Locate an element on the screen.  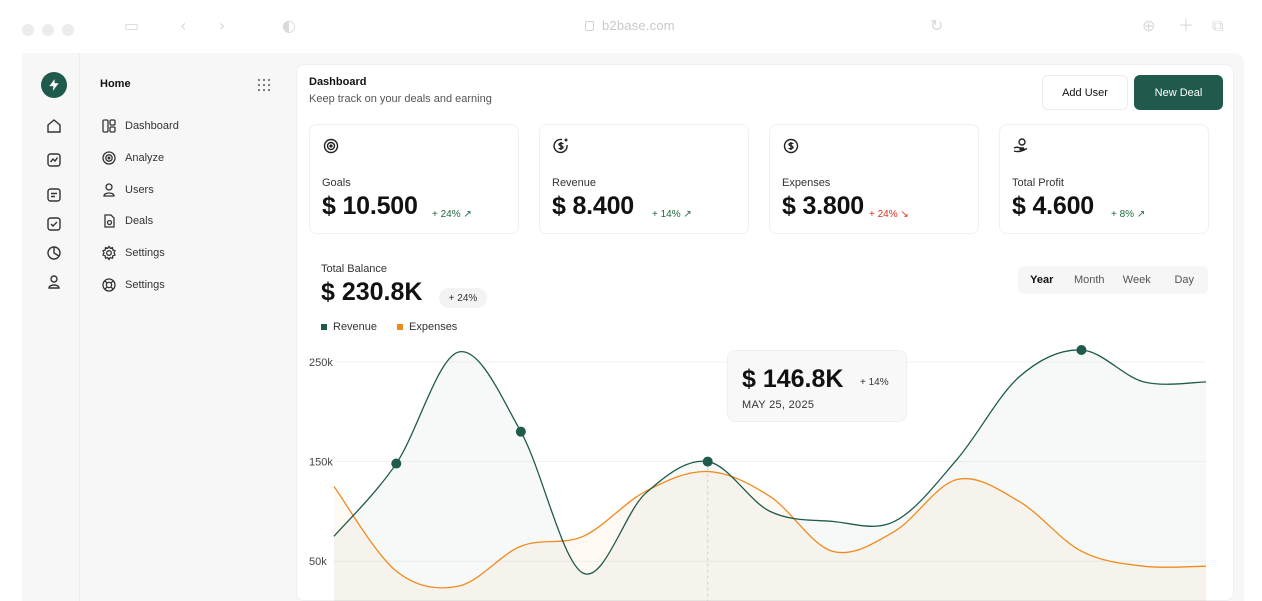
new-tab-icon: ＋ is located at coordinates (1186, 25).